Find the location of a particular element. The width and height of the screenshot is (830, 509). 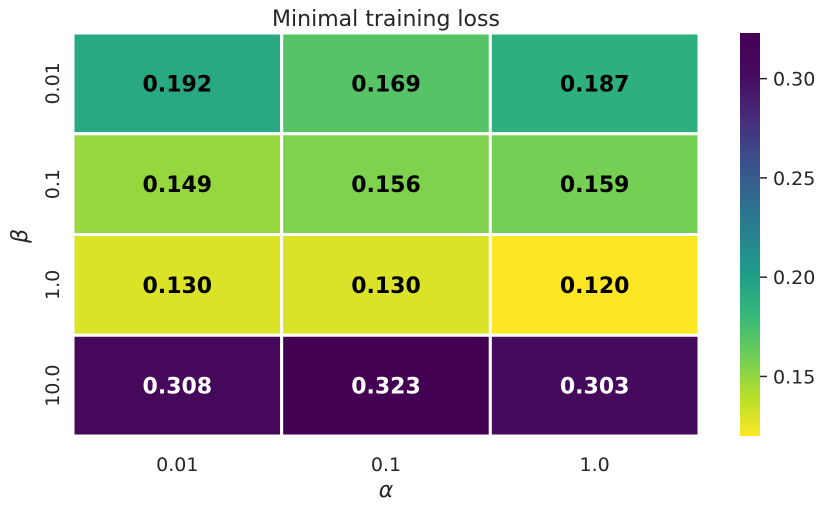

y-tick-label: 0.01 is located at coordinates (53, 83).